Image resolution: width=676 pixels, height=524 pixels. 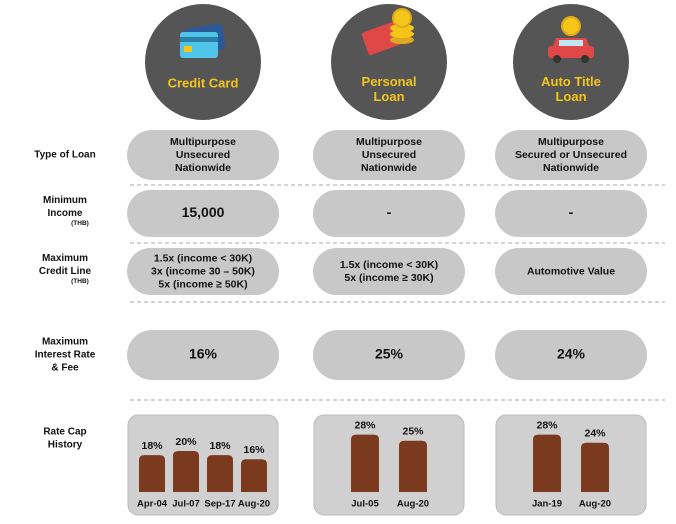 What do you see at coordinates (595, 434) in the screenshot?
I see `value-label: 24%` at bounding box center [595, 434].